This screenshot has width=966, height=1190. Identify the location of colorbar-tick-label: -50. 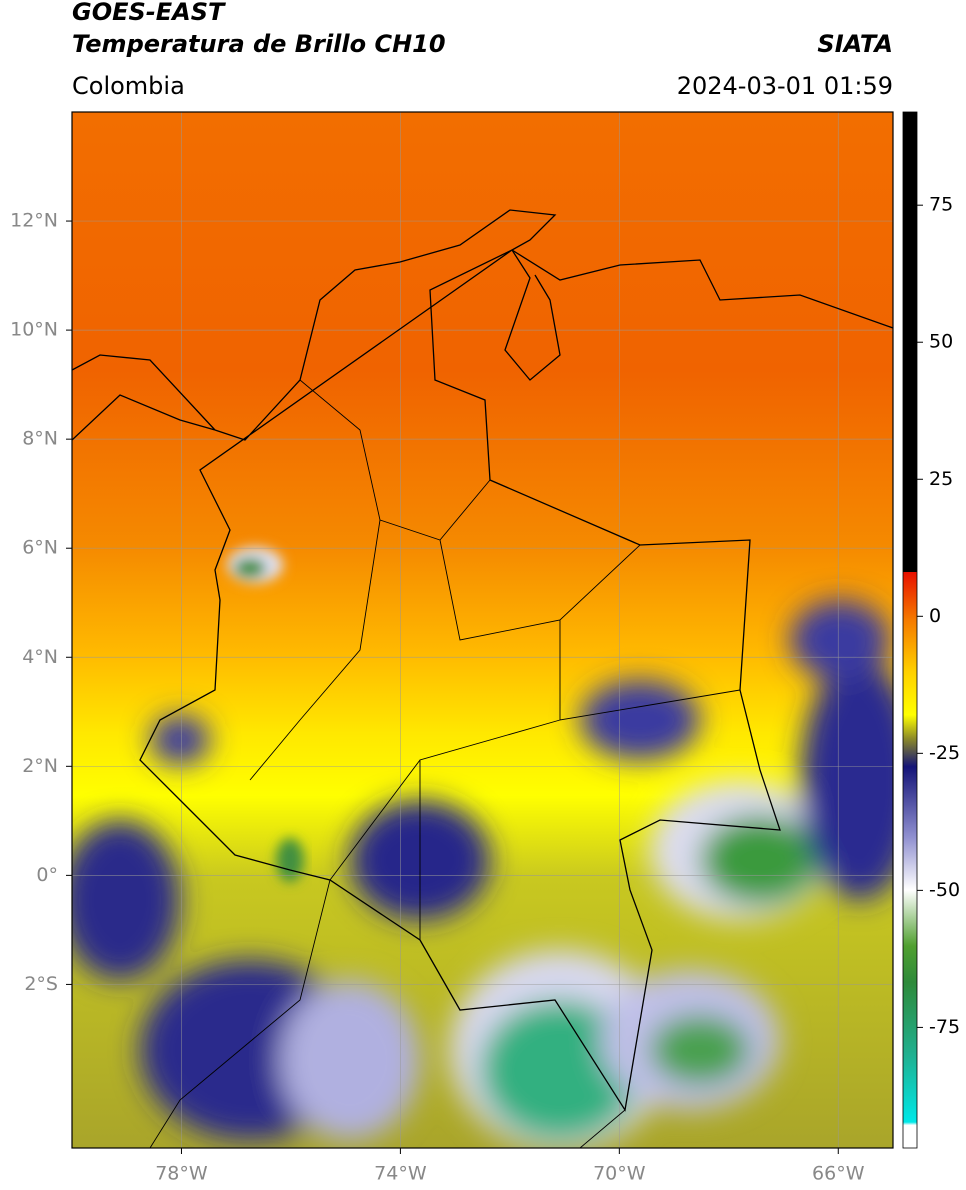
(944, 890).